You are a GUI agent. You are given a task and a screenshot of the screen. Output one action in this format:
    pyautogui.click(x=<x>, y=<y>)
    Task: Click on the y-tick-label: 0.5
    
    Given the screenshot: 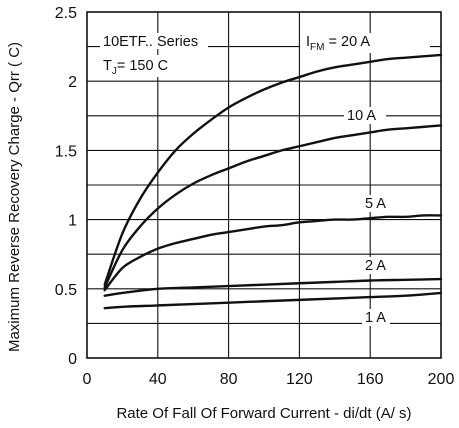 What is the action you would take?
    pyautogui.click(x=66, y=290)
    